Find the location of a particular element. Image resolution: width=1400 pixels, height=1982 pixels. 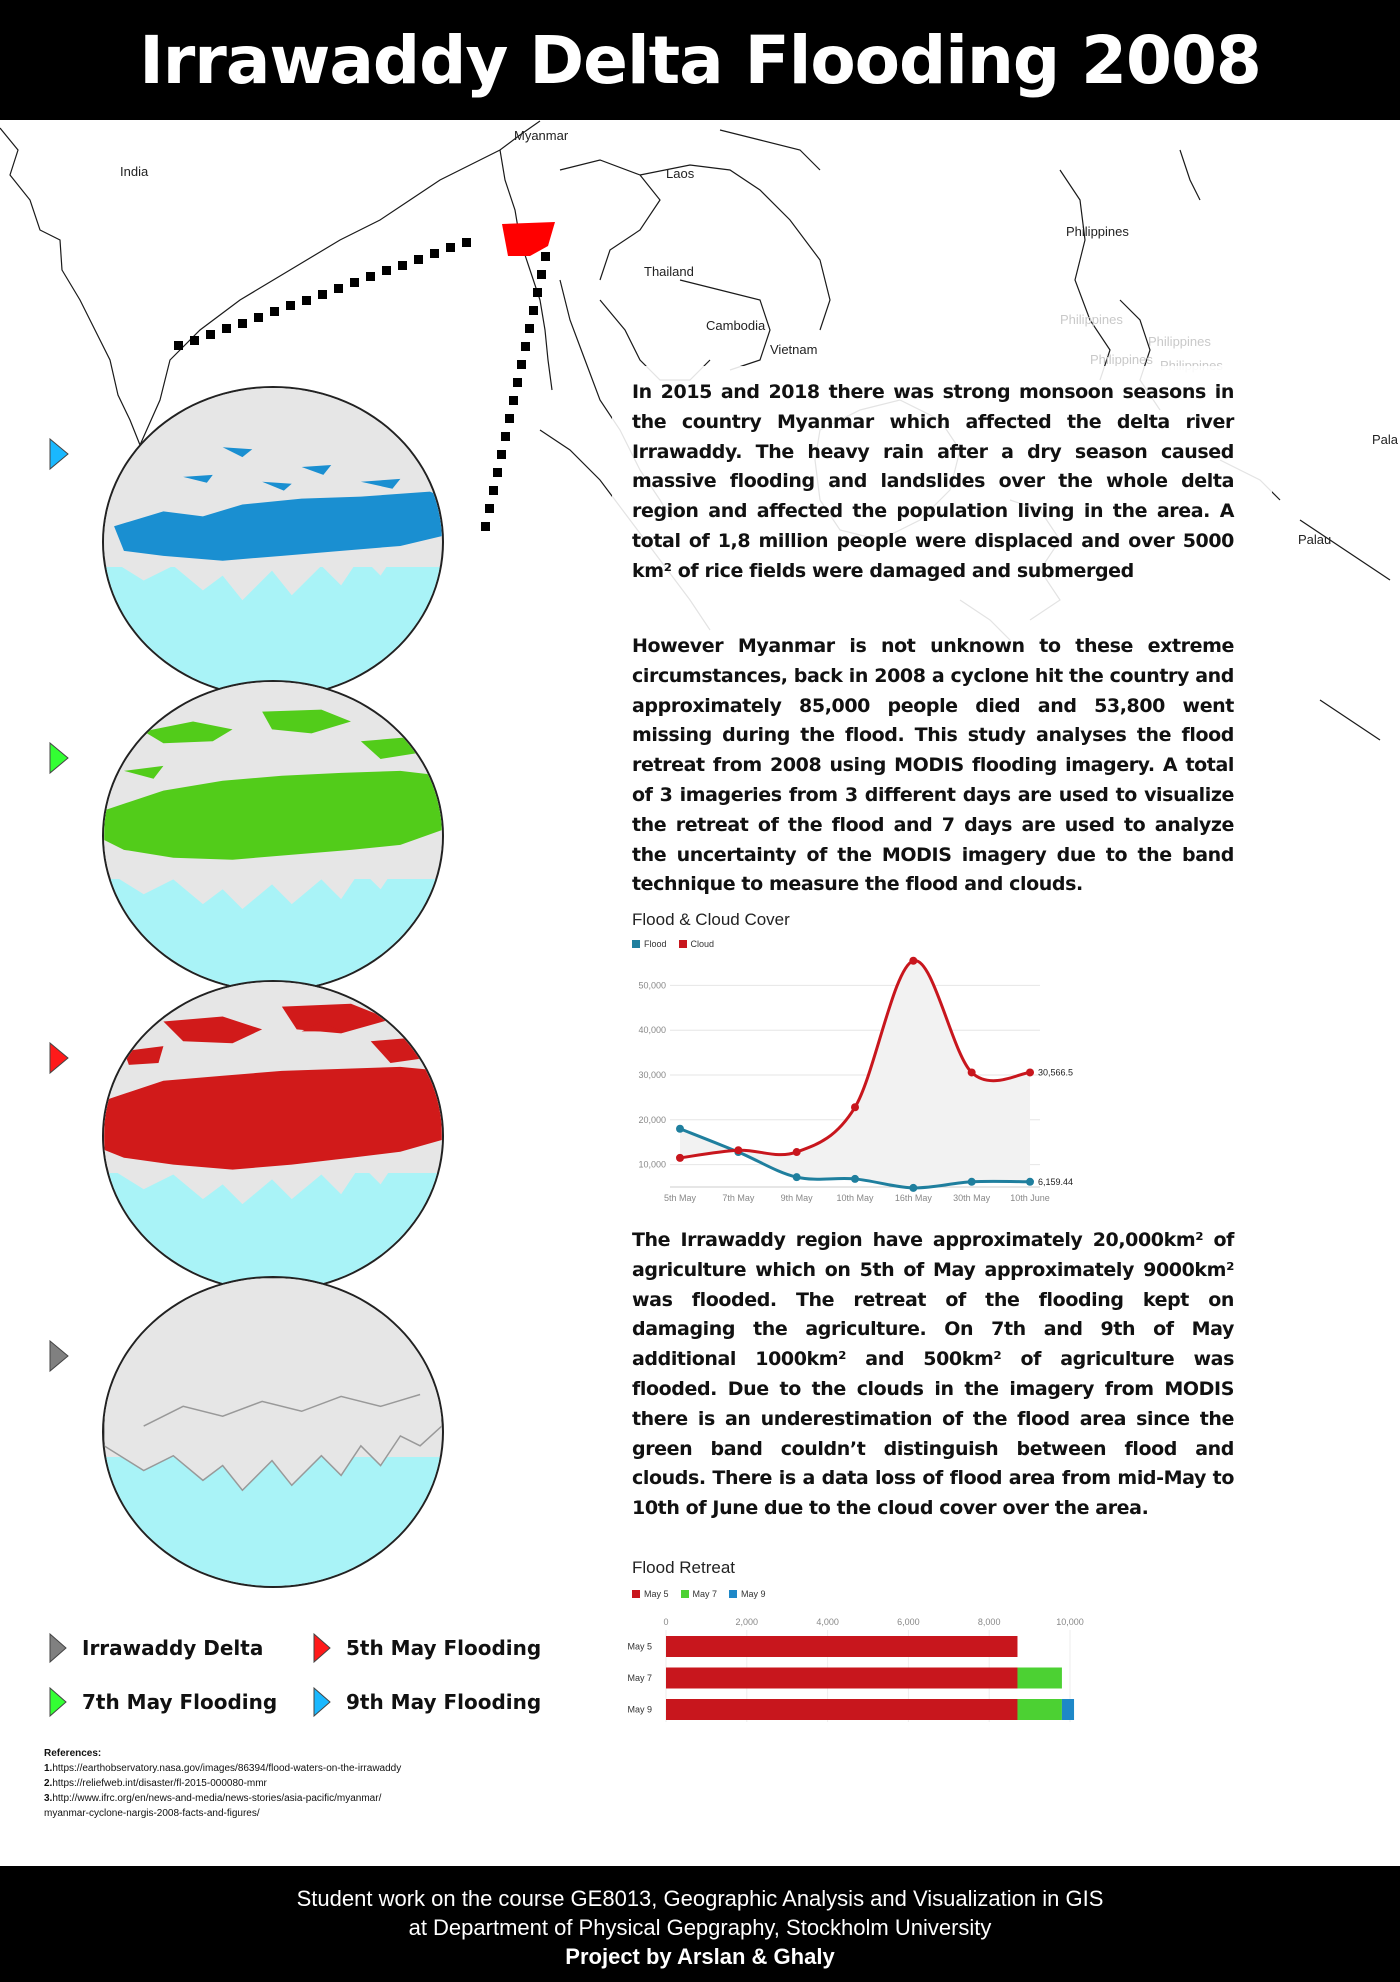

key-7th-may-icon is located at coordinates (58, 1702).